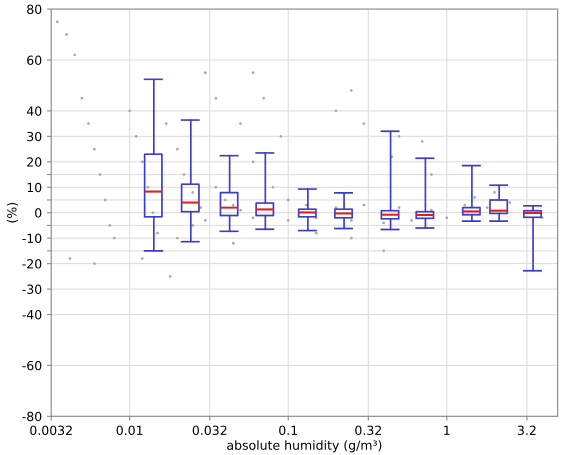  Describe the element at coordinates (34, 9) in the screenshot. I see `y-tick-label: 80` at that location.